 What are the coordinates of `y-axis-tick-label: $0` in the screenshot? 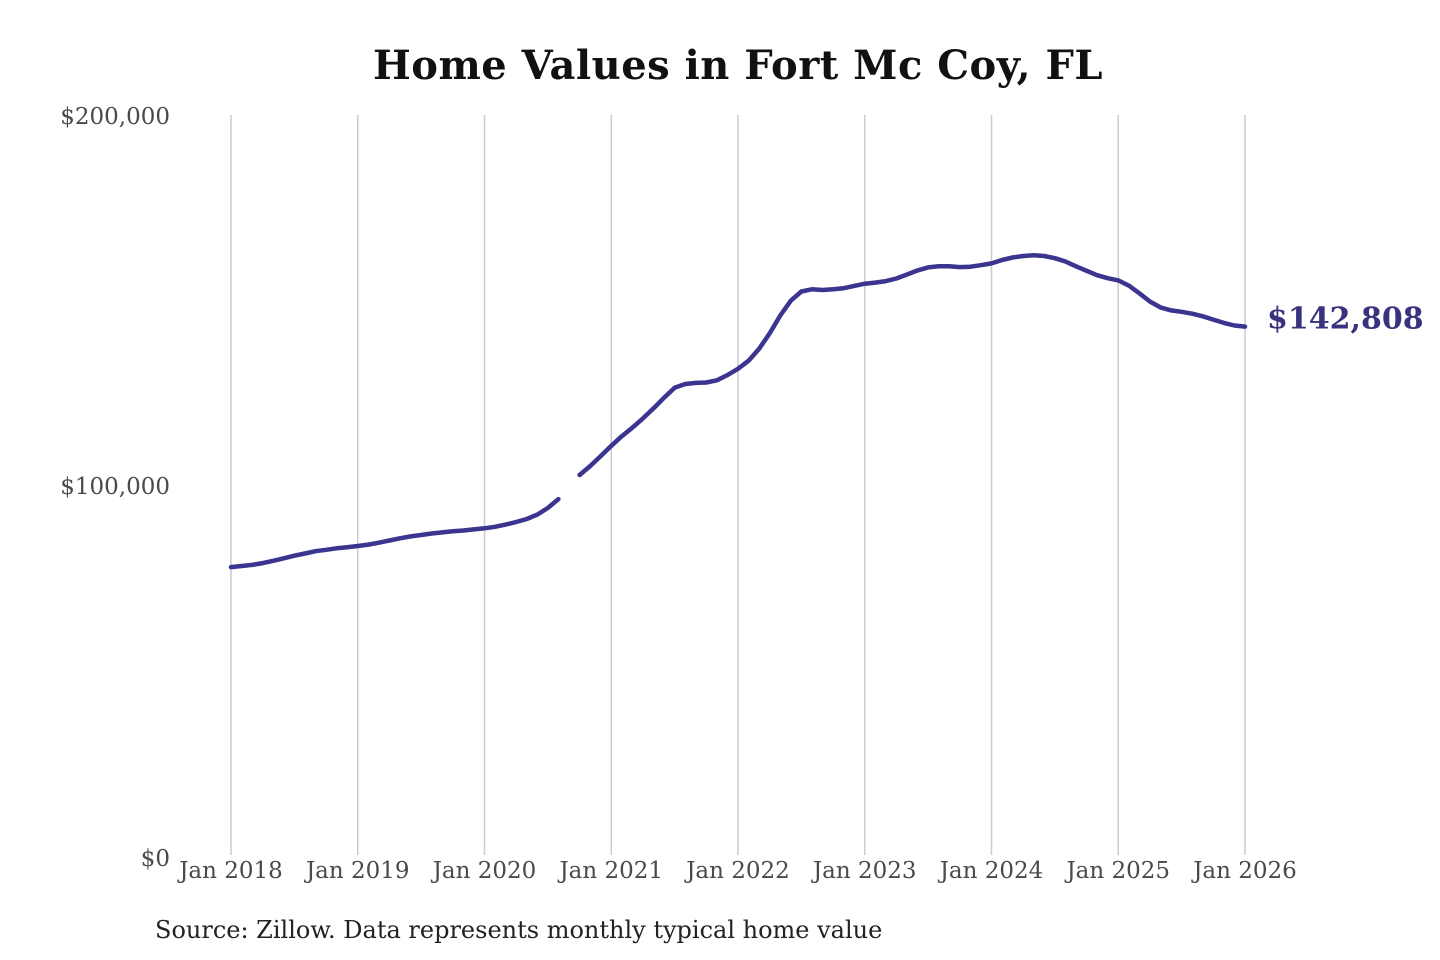 It's located at (155, 859).